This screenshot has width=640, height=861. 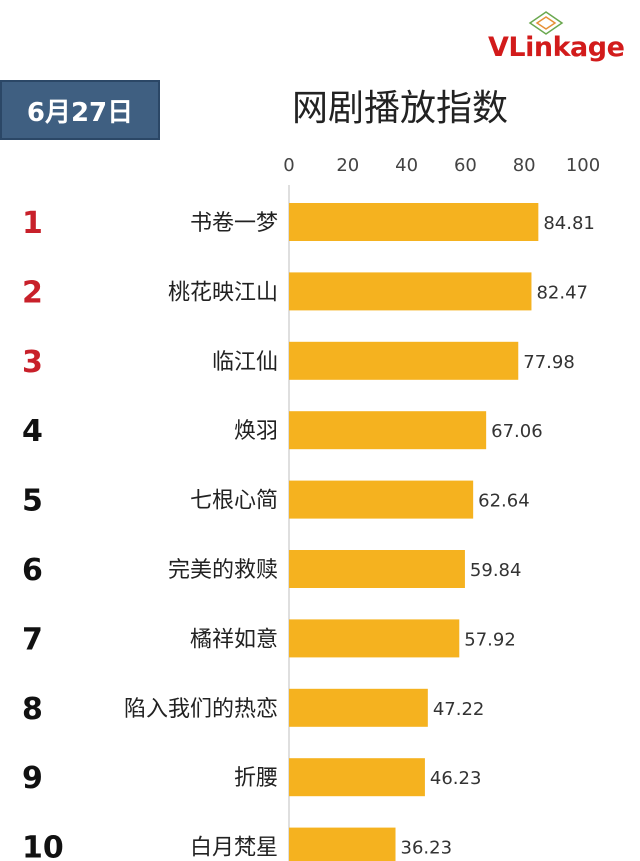 I want to click on rank-label: 6, so click(x=32, y=570).